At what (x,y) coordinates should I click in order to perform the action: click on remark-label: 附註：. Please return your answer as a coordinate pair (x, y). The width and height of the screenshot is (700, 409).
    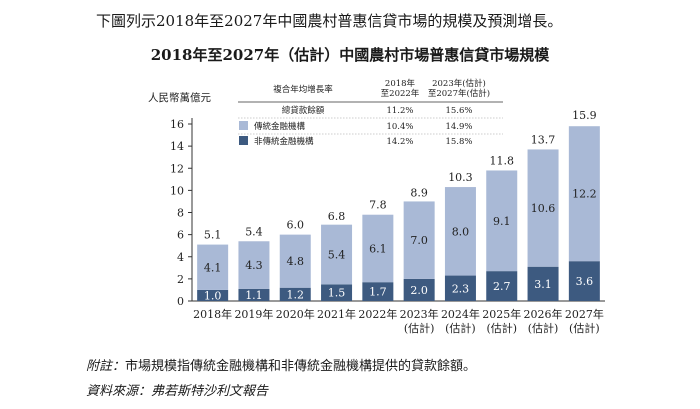
    Looking at the image, I should click on (106, 366).